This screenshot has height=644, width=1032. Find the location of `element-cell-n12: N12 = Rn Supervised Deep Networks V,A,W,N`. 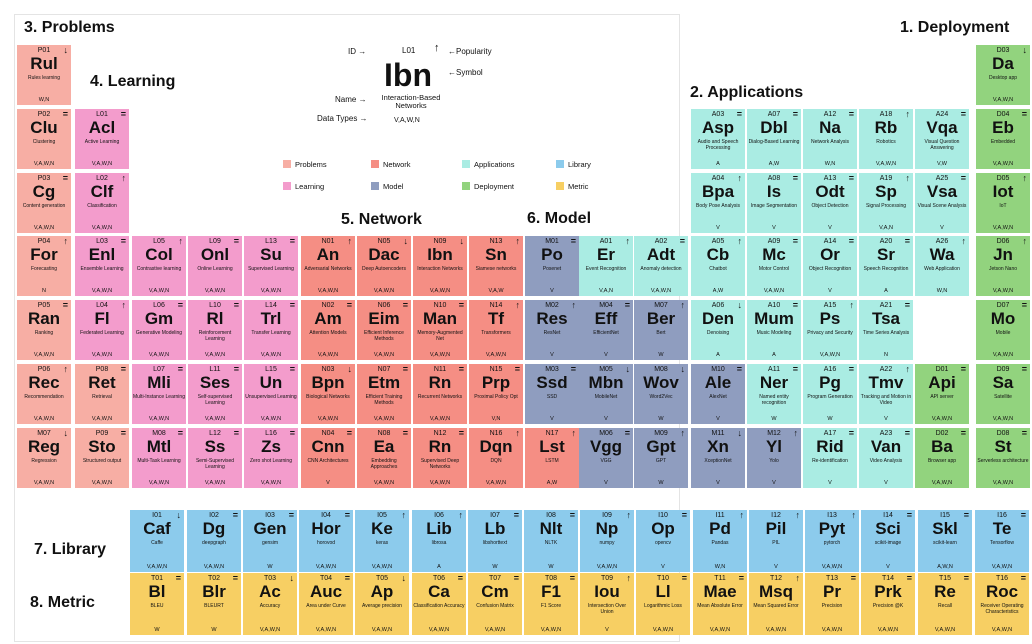

element-cell-n12: N12 = Rn Supervised Deep Networks V,A,W,N is located at coordinates (440, 458).